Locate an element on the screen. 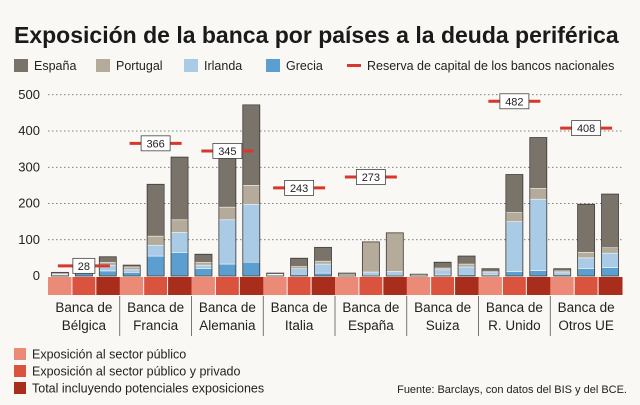 The image size is (640, 405). legend-label: España is located at coordinates (55, 66).